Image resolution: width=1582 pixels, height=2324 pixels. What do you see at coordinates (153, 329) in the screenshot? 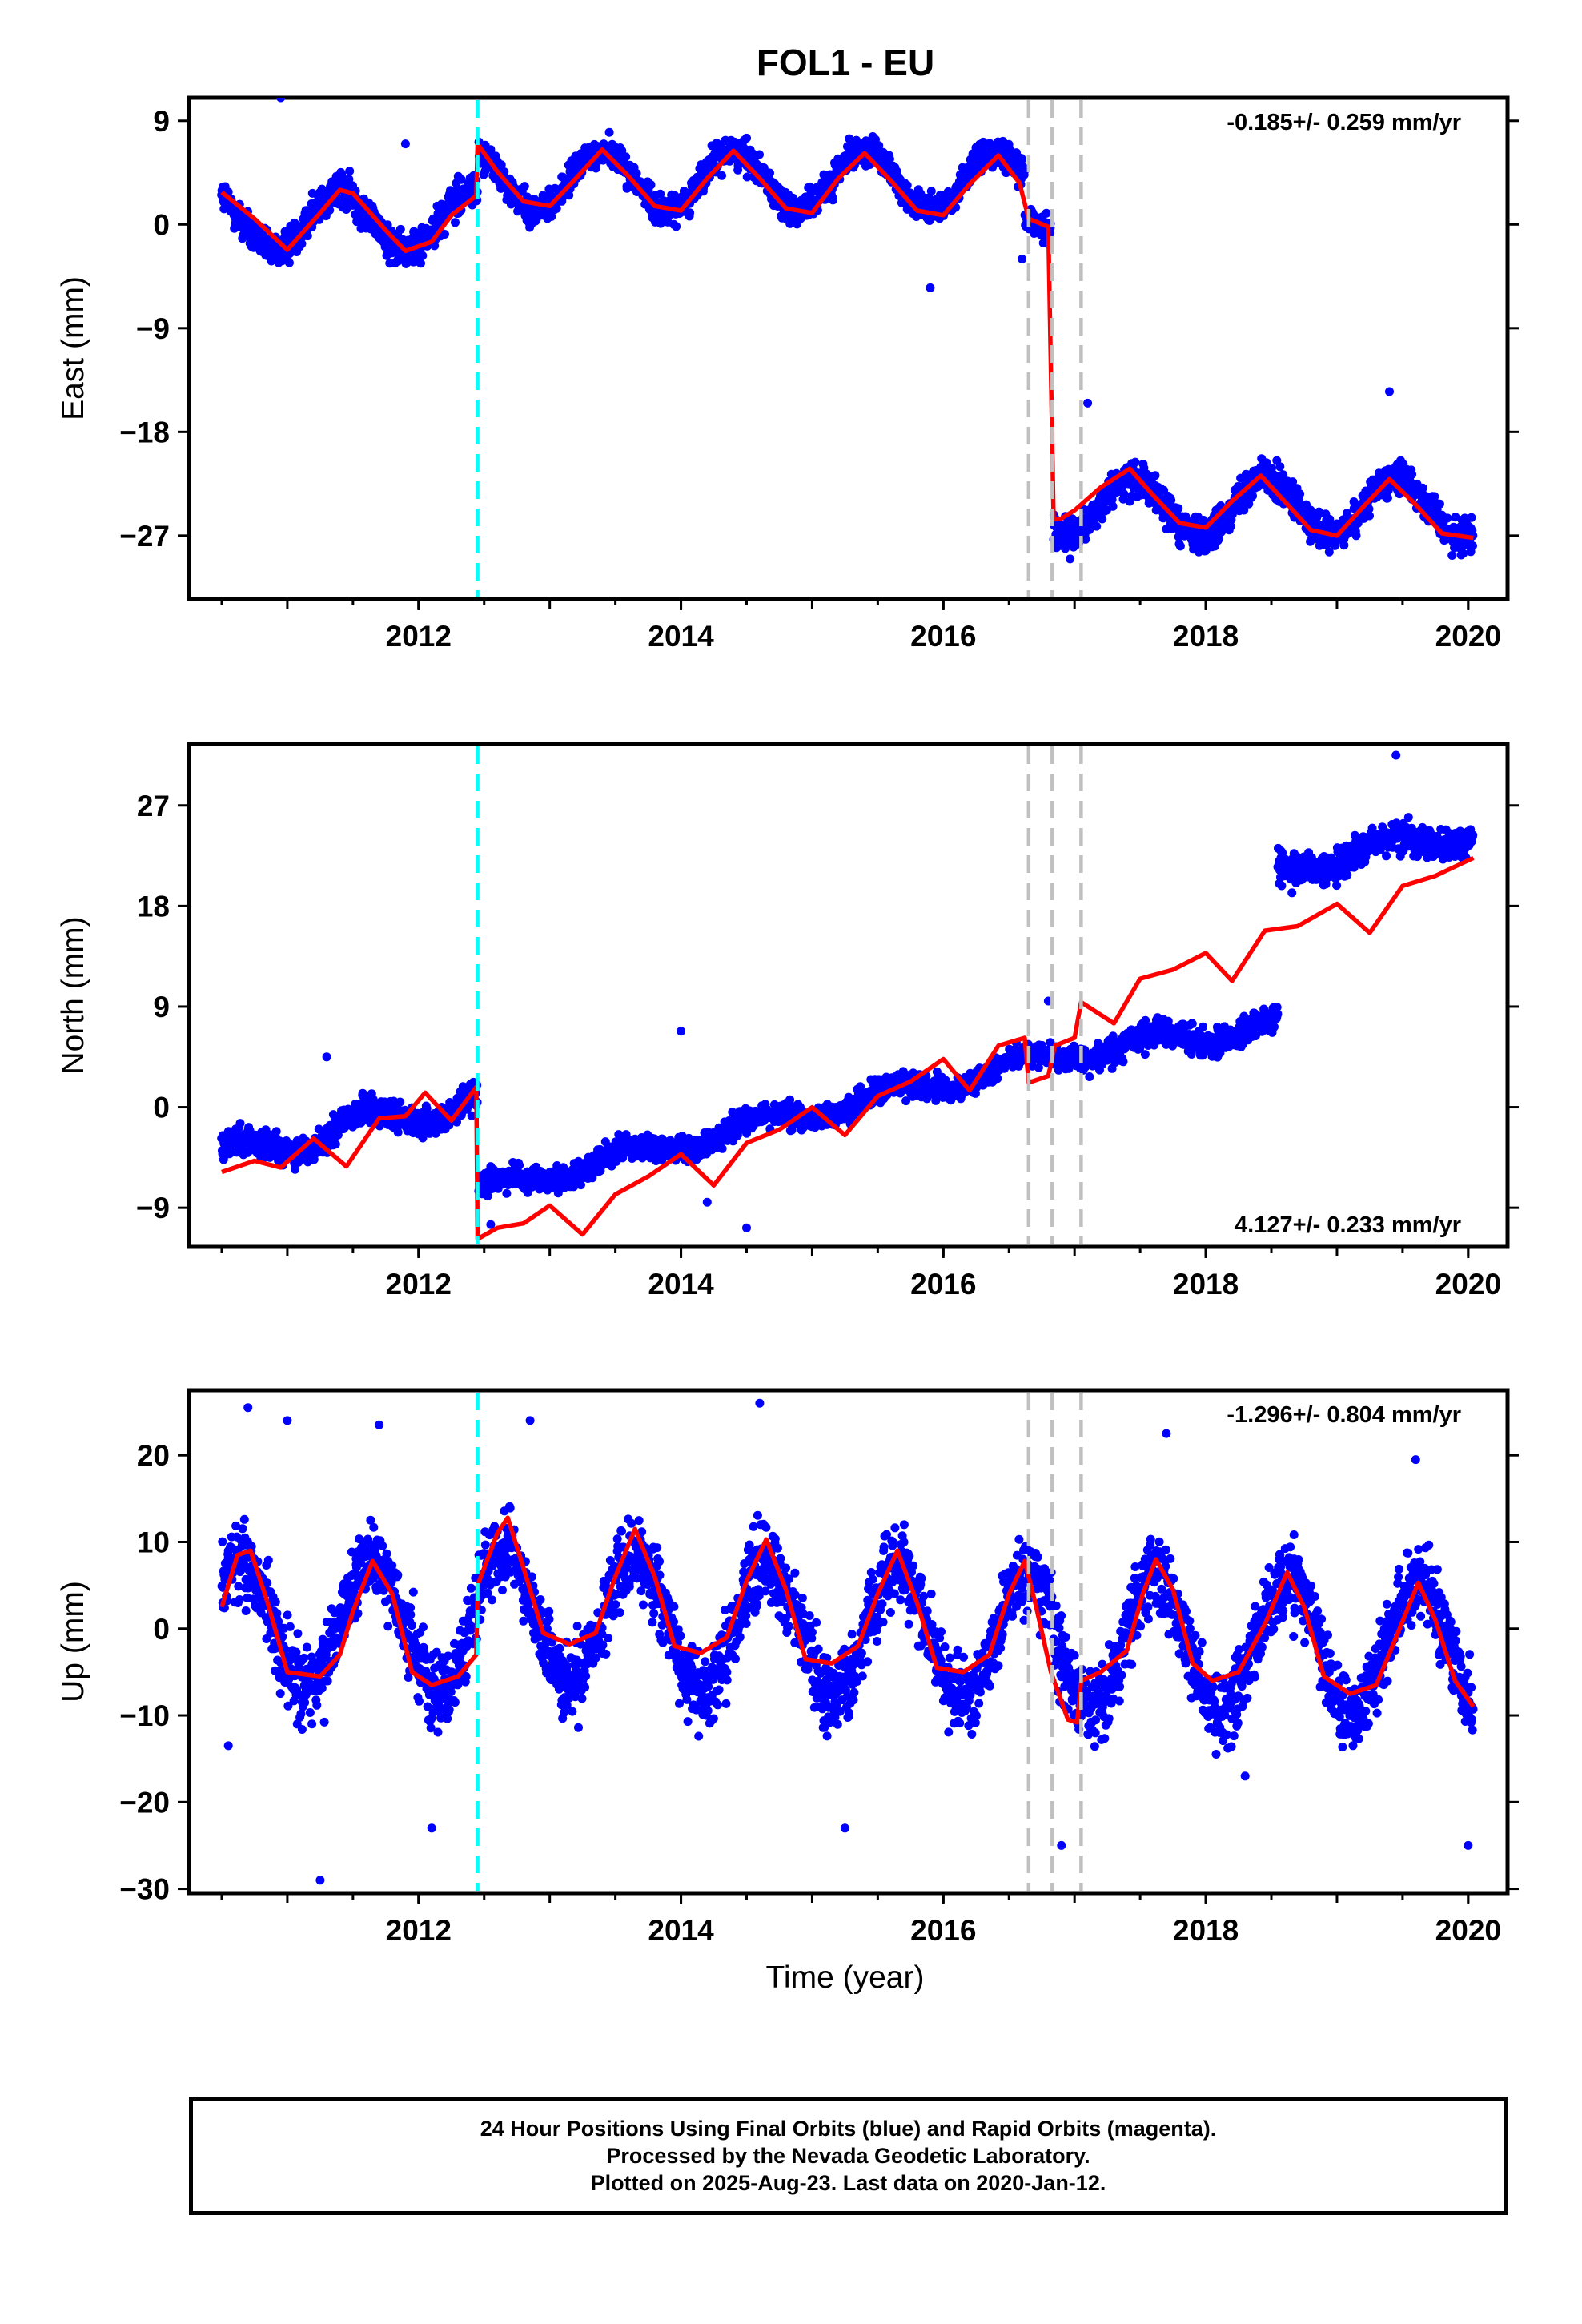
I see `y-tick-label: −9` at bounding box center [153, 329].